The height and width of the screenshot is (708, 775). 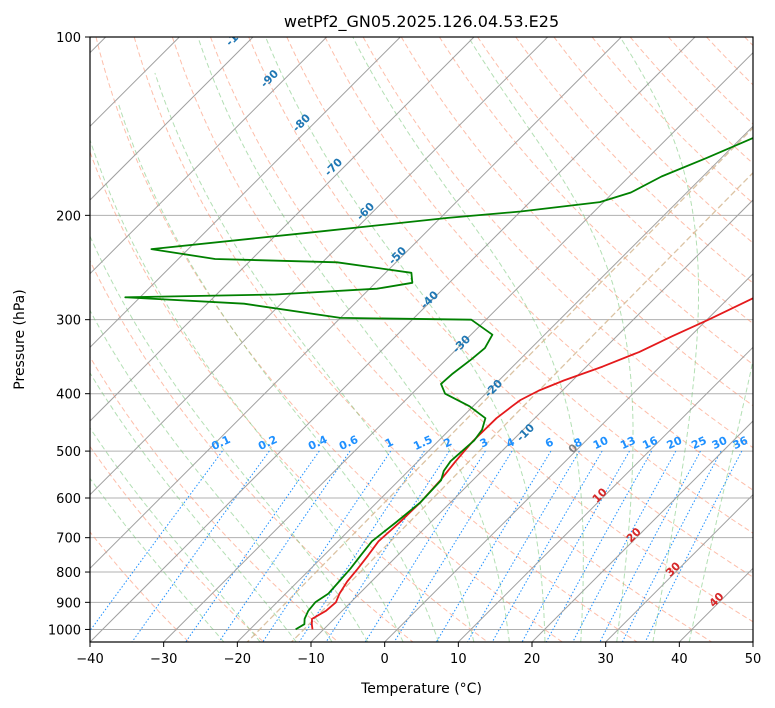 What do you see at coordinates (317, 443) in the screenshot?
I see `mixing-ratio-label: 0.4` at bounding box center [317, 443].